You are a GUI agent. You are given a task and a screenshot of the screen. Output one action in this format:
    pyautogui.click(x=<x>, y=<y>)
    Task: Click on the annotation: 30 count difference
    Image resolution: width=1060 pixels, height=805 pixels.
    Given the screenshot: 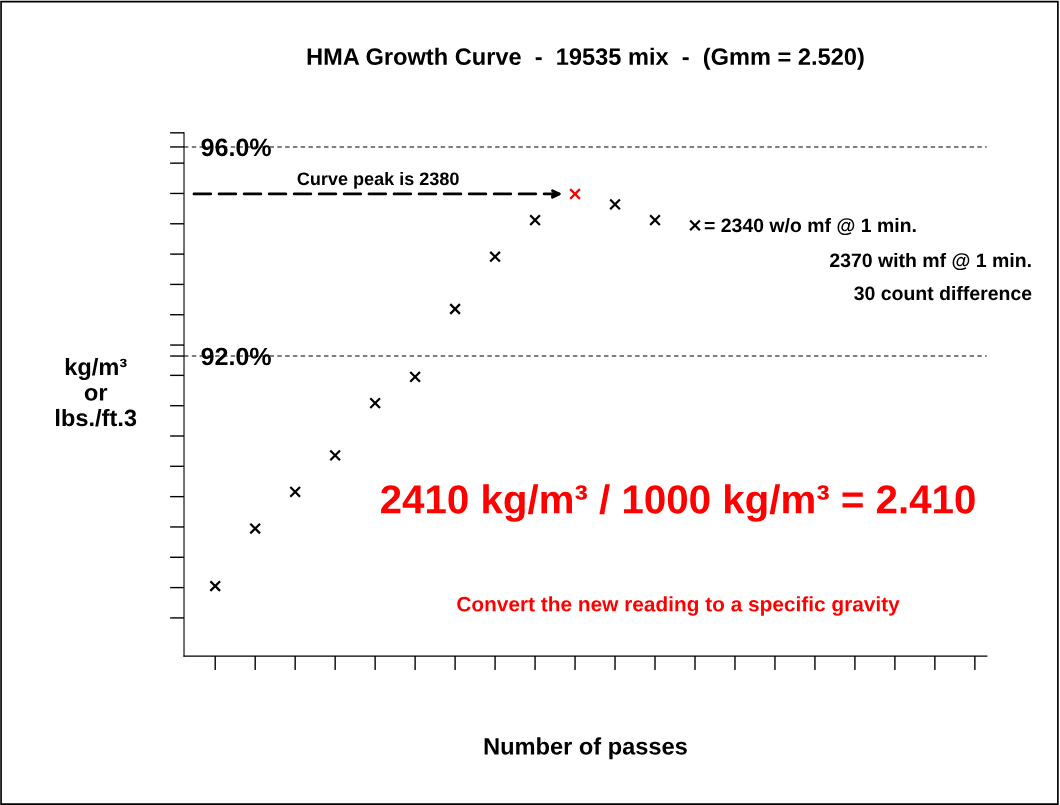 What is the action you would take?
    pyautogui.click(x=943, y=293)
    